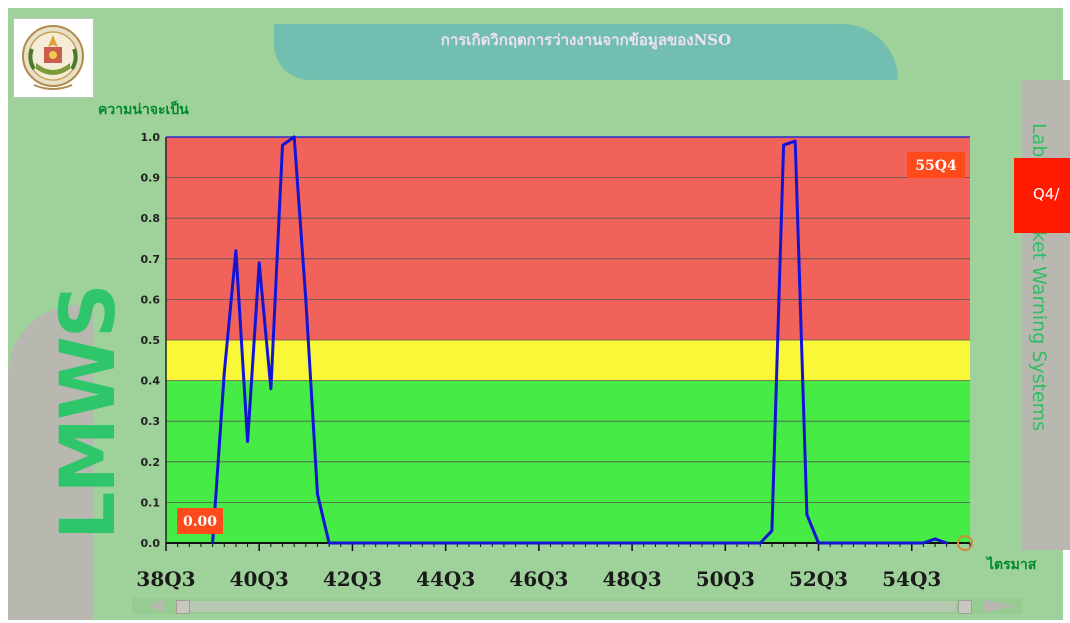 Image resolution: width=1070 pixels, height=623 pixels. What do you see at coordinates (586, 40) in the screenshot?
I see `chart-title: การเกิดวิกฤตการว่างงานจากข้อมูลของNSO` at bounding box center [586, 40].